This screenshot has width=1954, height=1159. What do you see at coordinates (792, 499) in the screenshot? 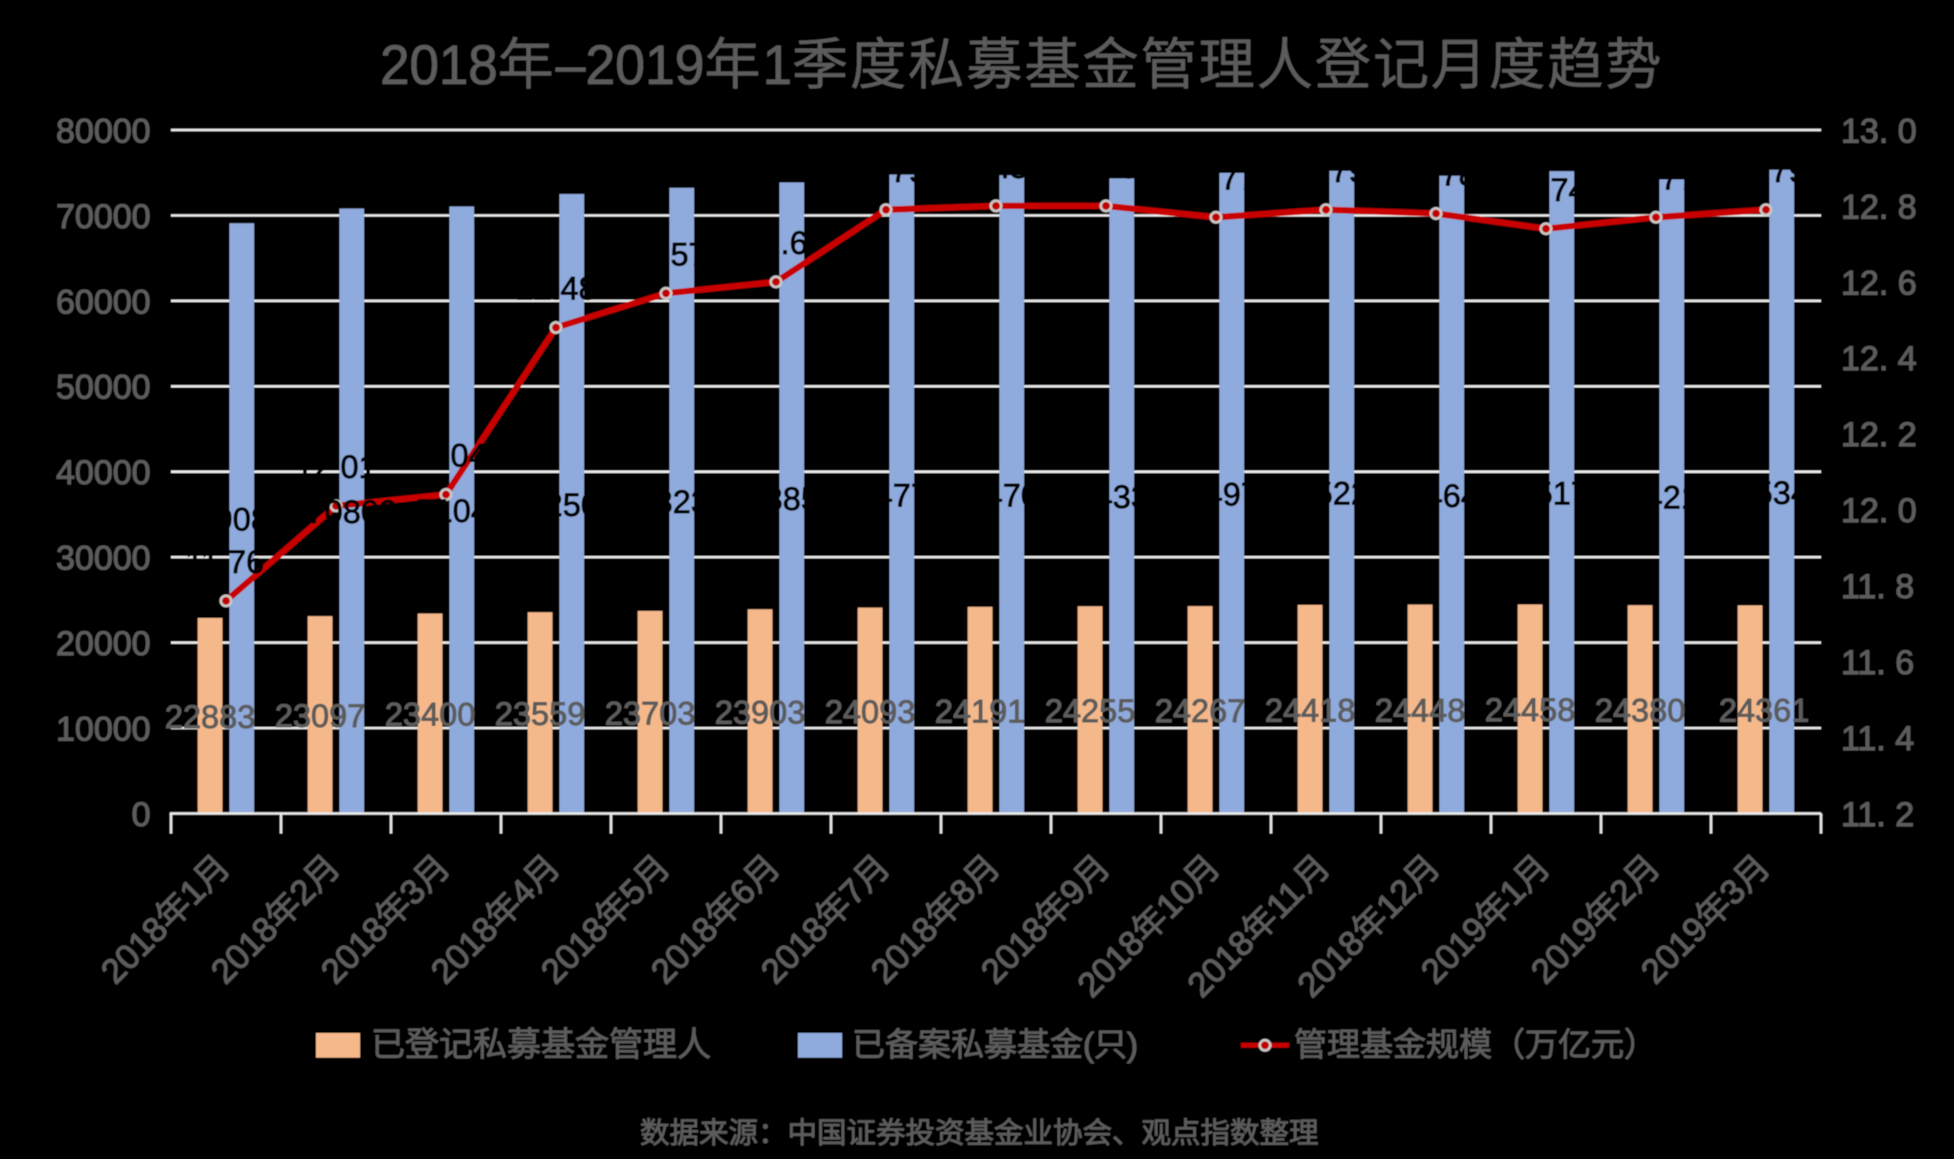
I see `svg-text: 73854` at bounding box center [792, 499].